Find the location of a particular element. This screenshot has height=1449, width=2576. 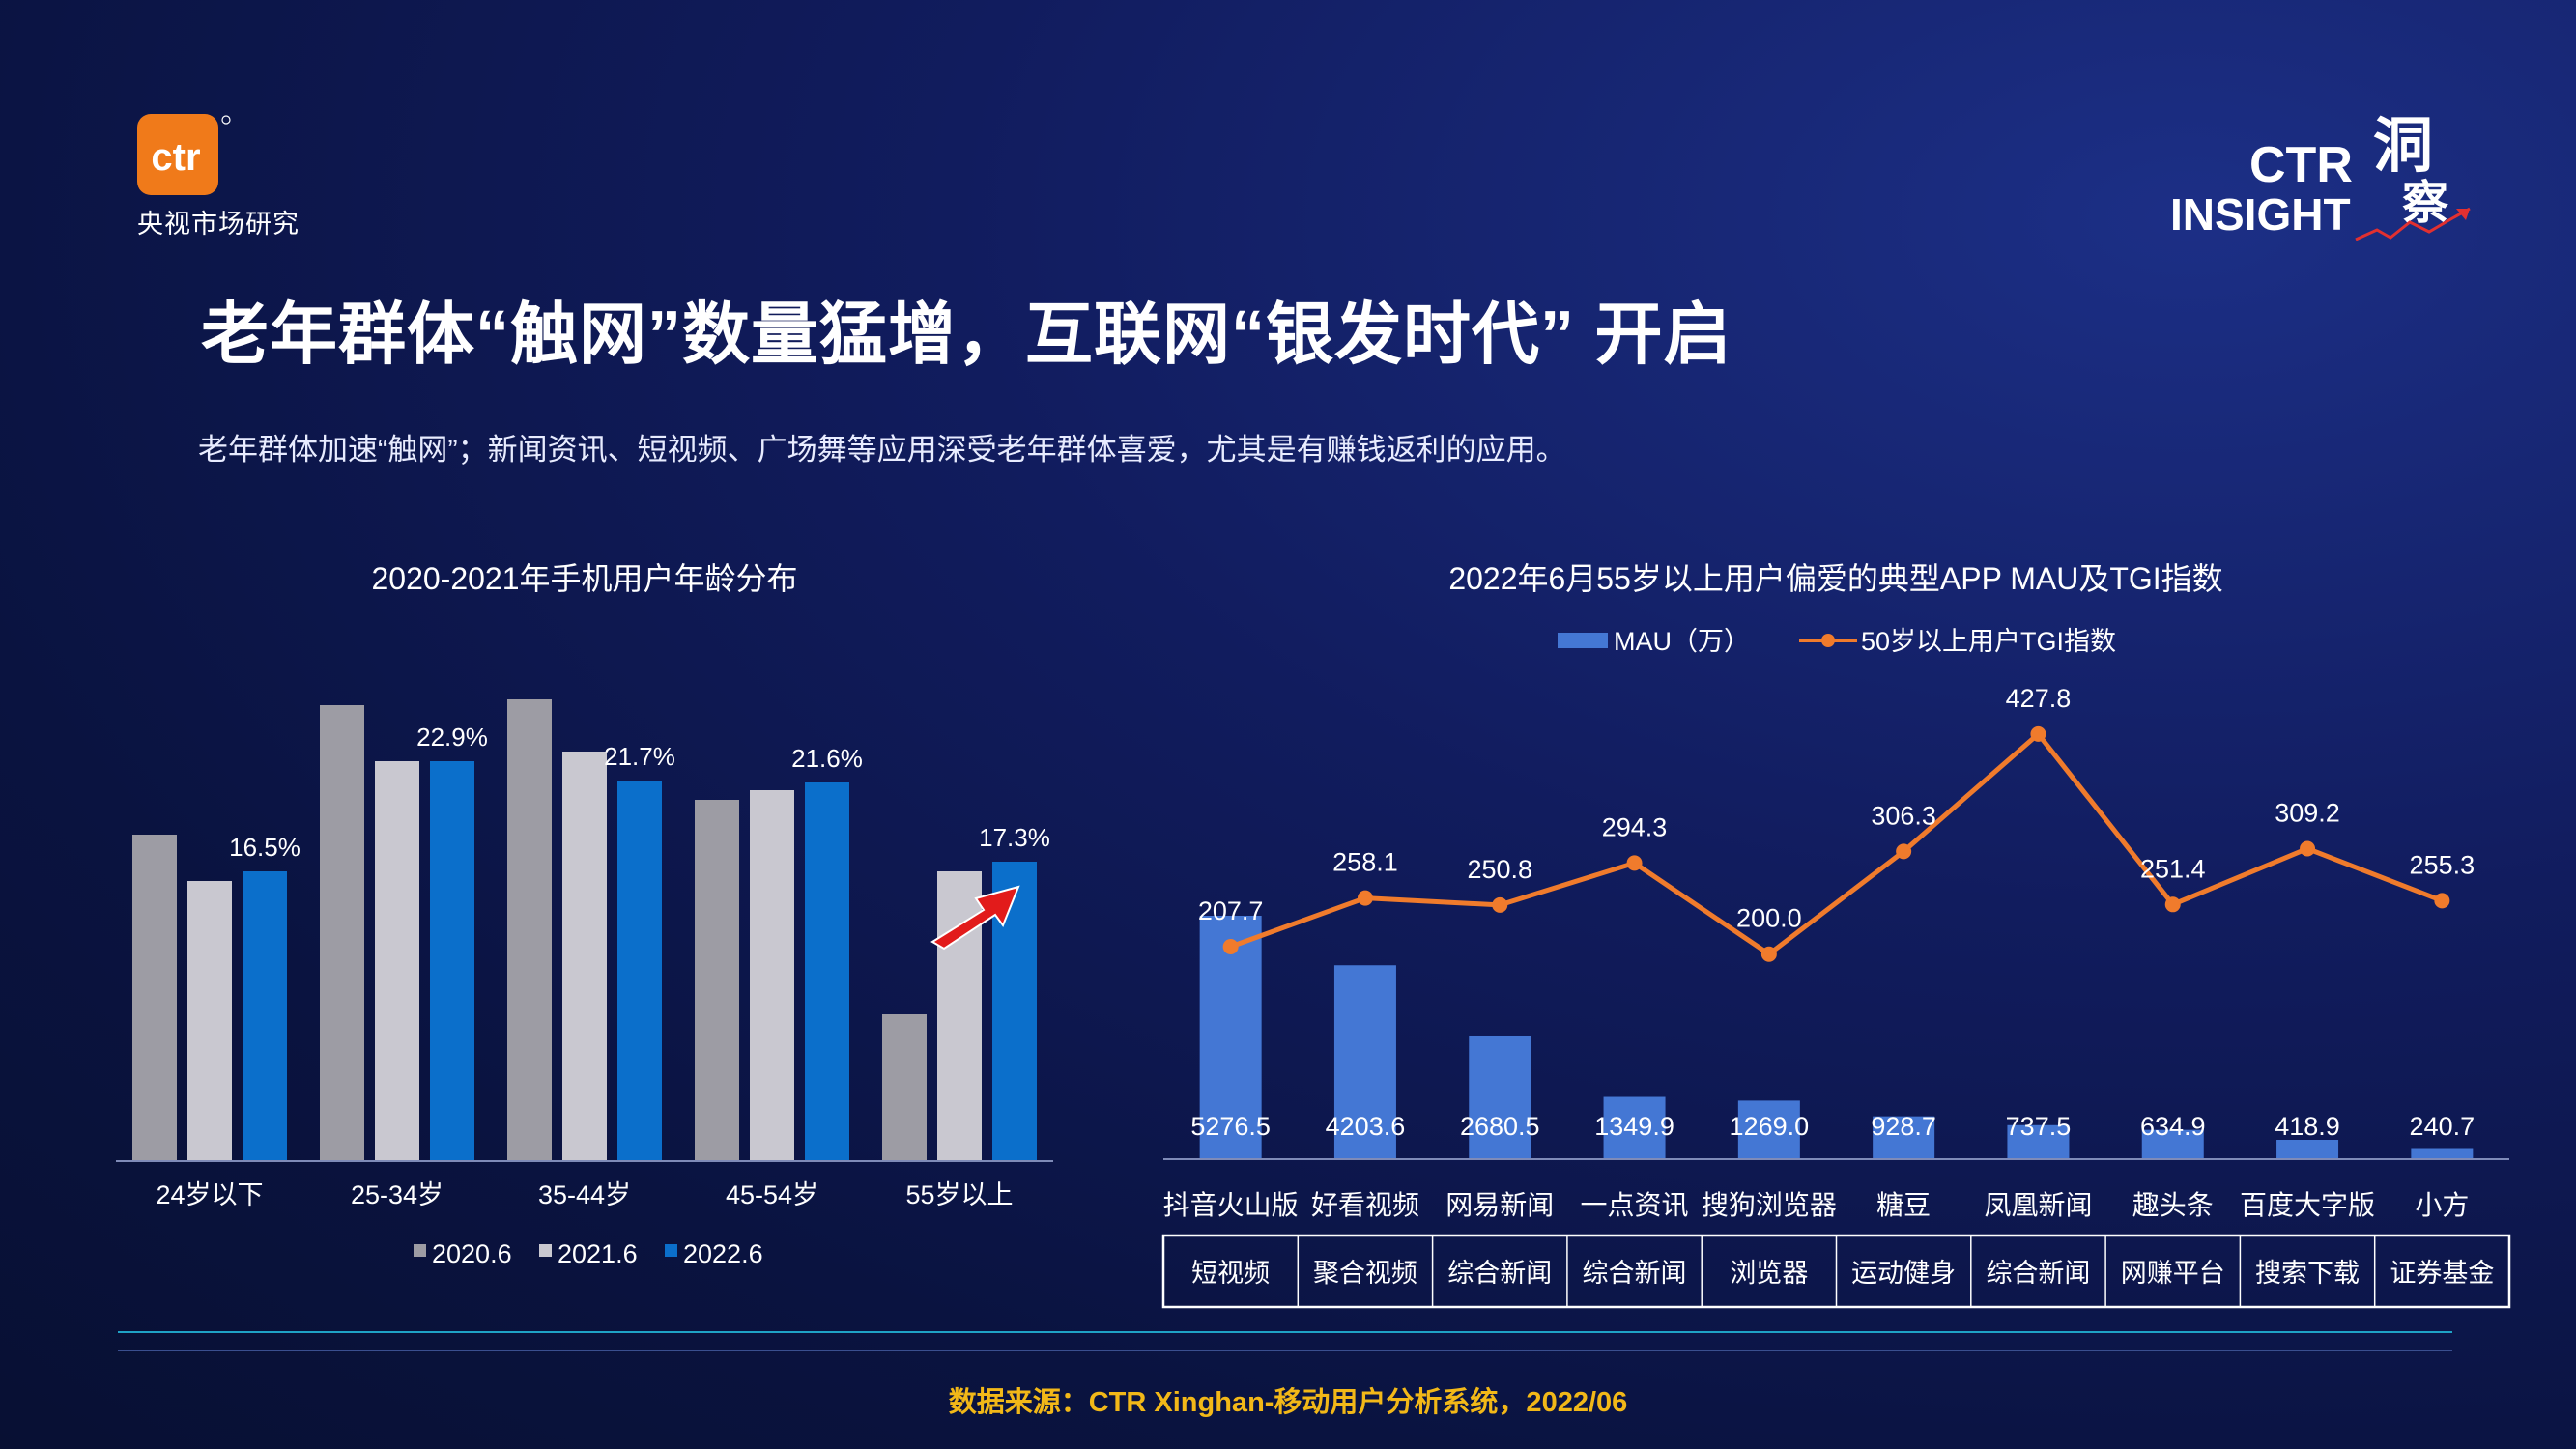

right-chart-title: 2022年6月55岁以上用户偏爱的典型APP MAU及TGI指数 is located at coordinates (1836, 578).